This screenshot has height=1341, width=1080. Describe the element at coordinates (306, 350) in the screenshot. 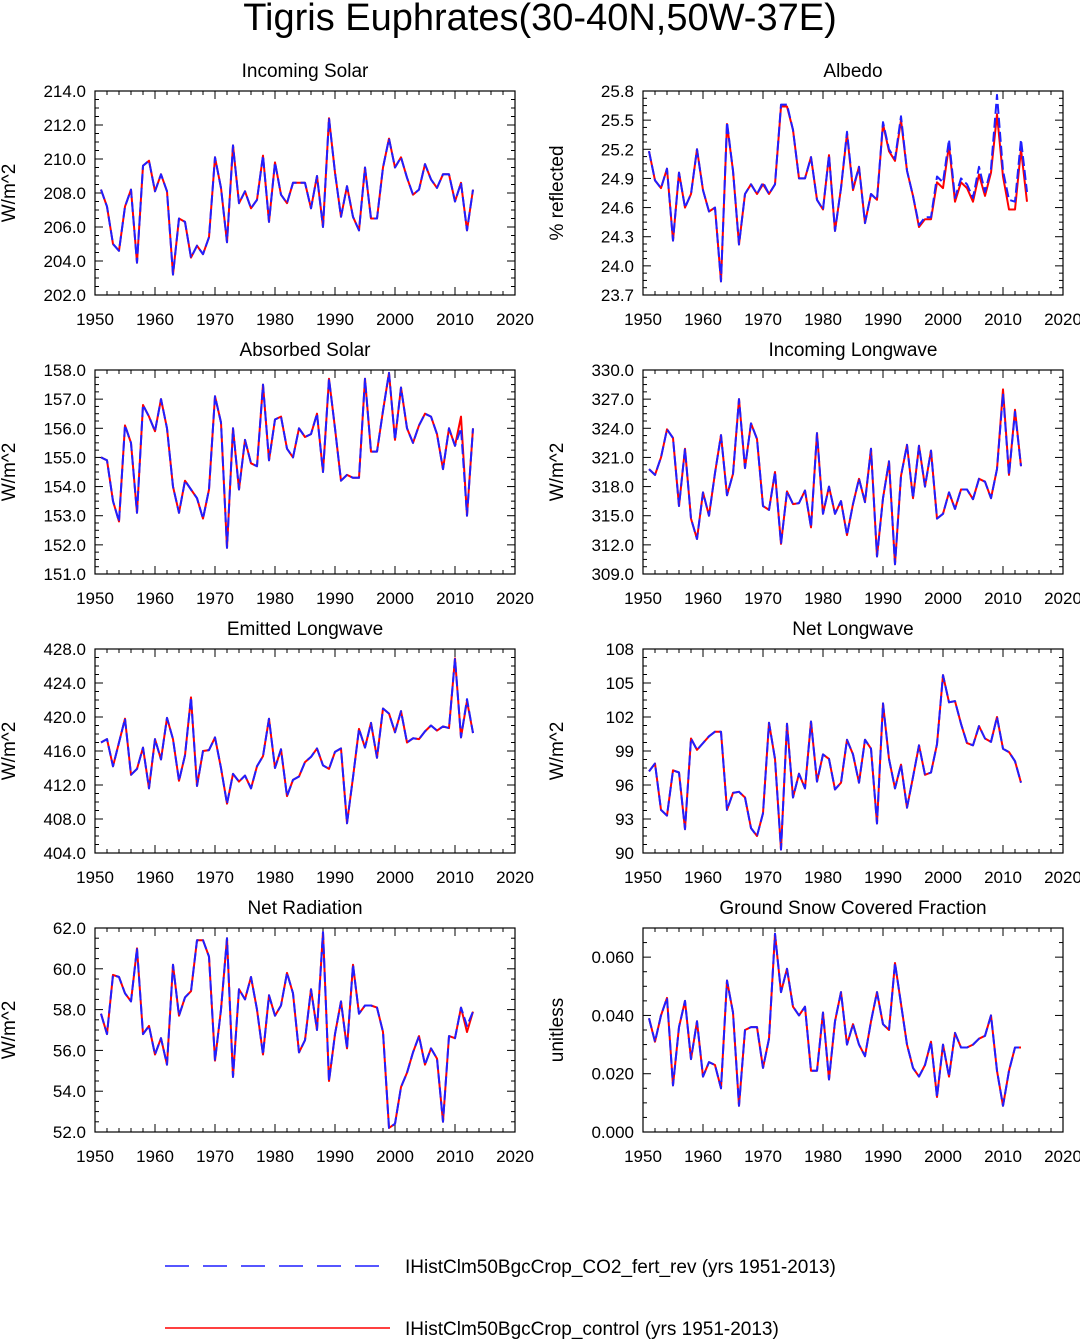

I see `panel-title: Absorbed Solar` at that location.